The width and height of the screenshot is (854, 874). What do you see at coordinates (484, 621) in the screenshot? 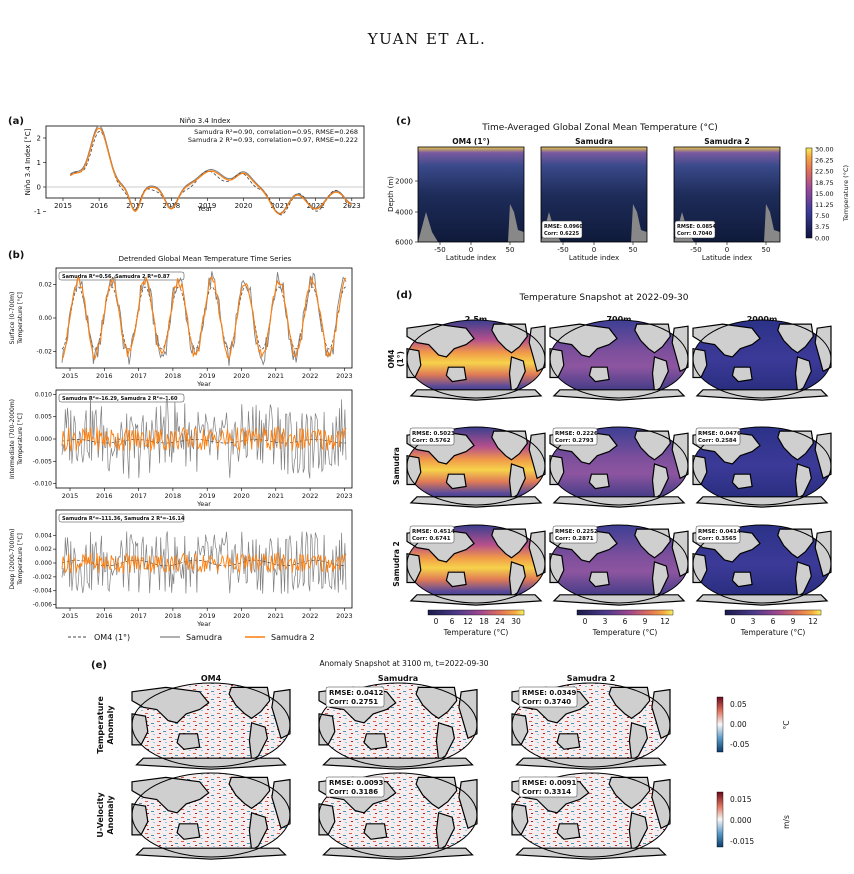
I see `cbar-tick: 18` at bounding box center [484, 621].